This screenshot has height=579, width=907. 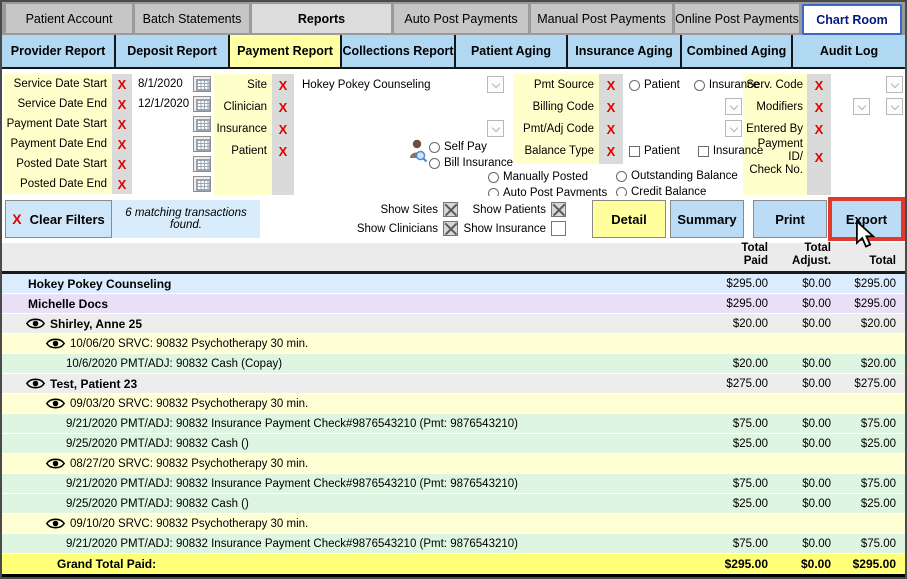 What do you see at coordinates (662, 85) in the screenshot?
I see `pmt-source-patient-label: Patient` at bounding box center [662, 85].